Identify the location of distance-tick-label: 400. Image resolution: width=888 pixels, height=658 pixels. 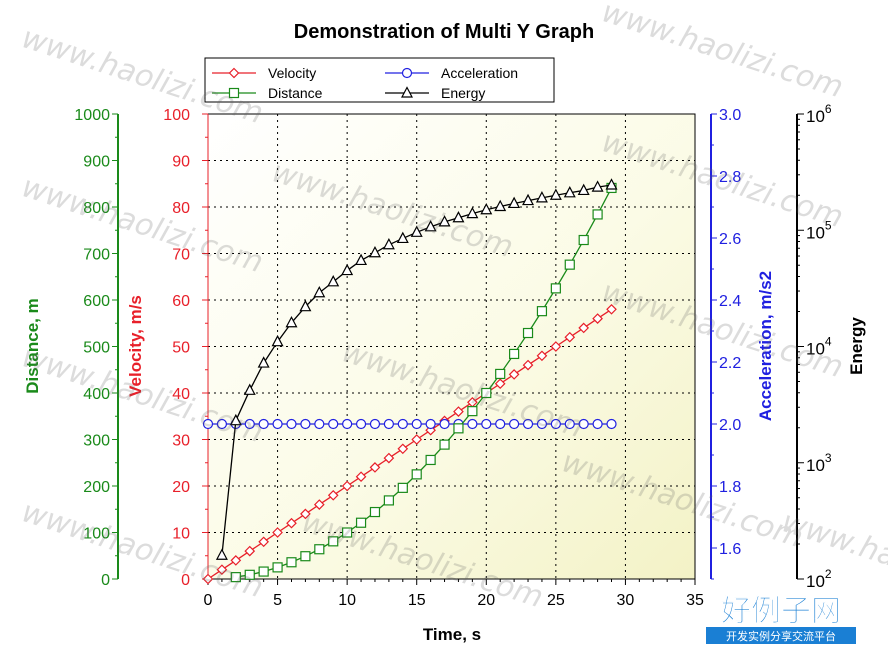
(96, 394).